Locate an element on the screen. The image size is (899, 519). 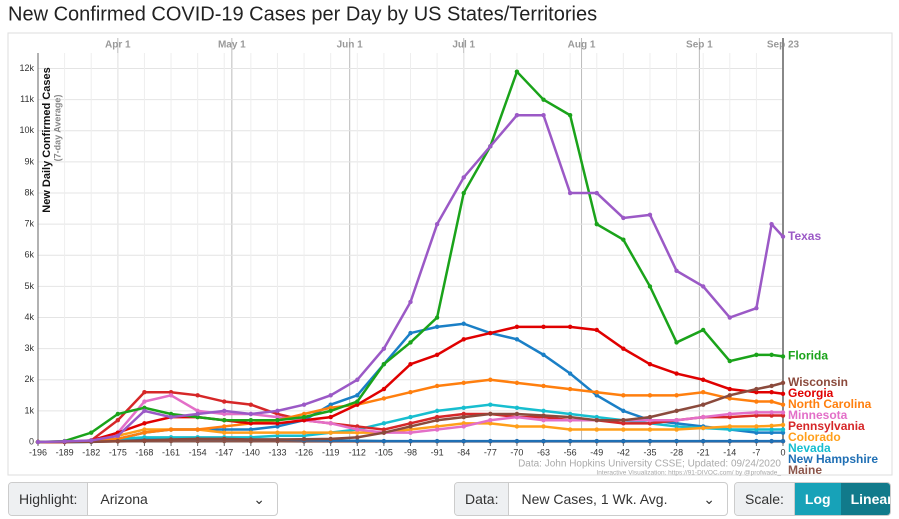
series-label: Wisconsin is located at coordinates (818, 382).